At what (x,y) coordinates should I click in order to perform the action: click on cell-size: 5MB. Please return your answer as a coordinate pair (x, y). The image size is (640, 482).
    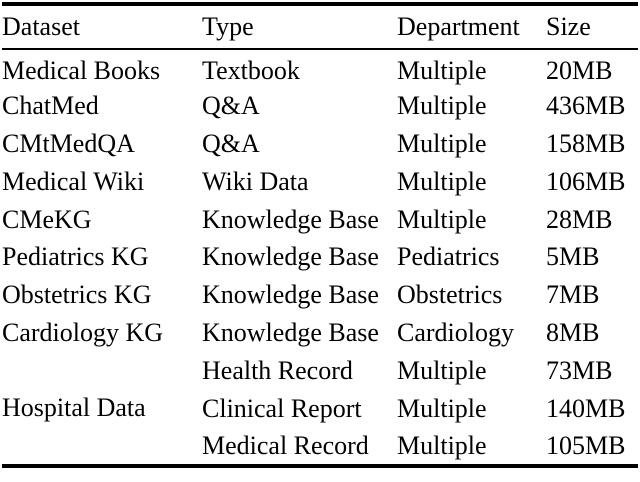
    Looking at the image, I should click on (573, 257).